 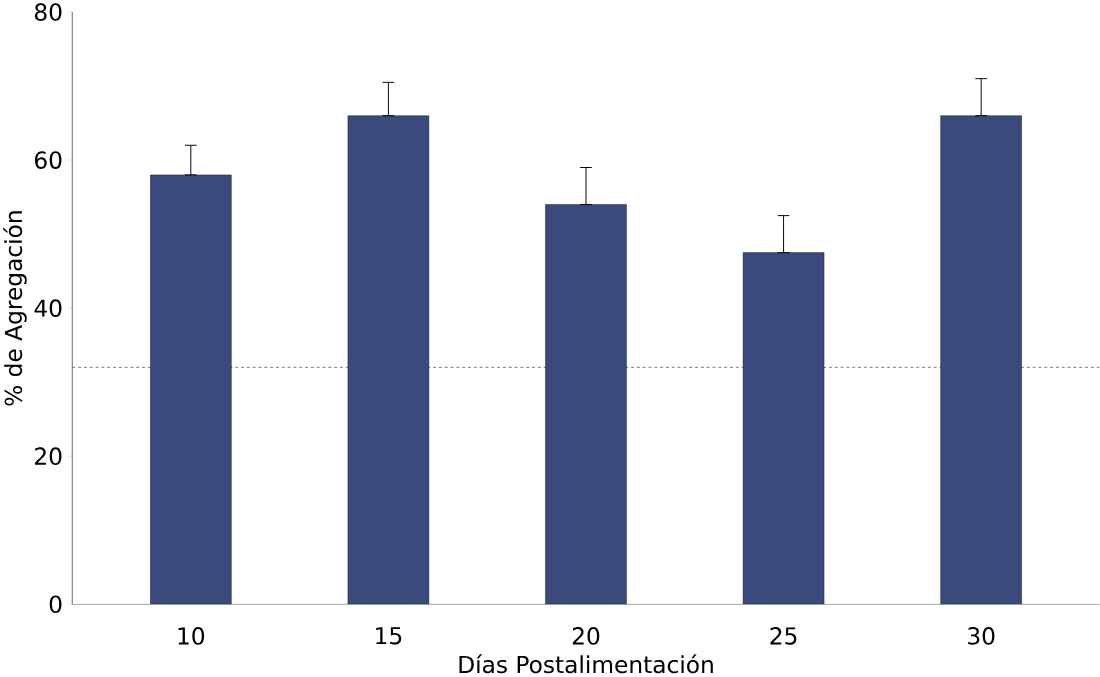 What do you see at coordinates (191, 389) in the screenshot?
I see `bar` at bounding box center [191, 389].